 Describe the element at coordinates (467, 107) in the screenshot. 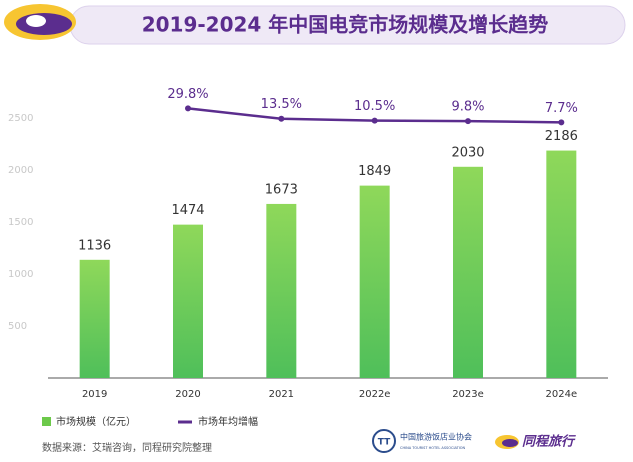

I see `line-value-label: 9.8%` at that location.